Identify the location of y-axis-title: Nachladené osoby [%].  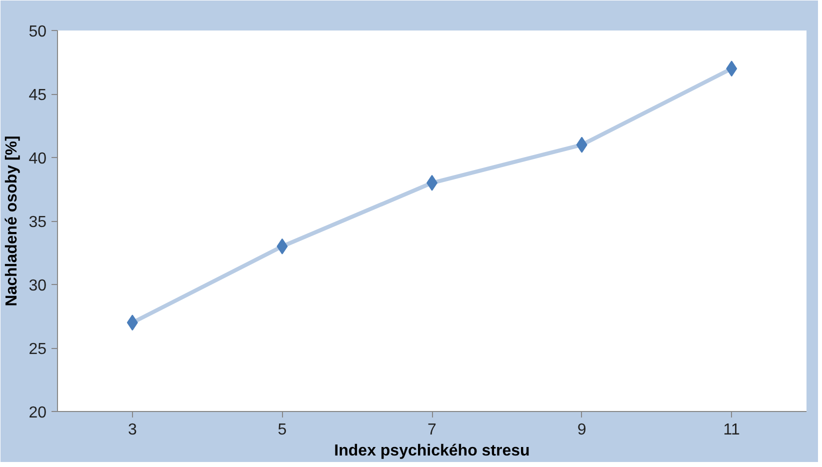
(12, 221).